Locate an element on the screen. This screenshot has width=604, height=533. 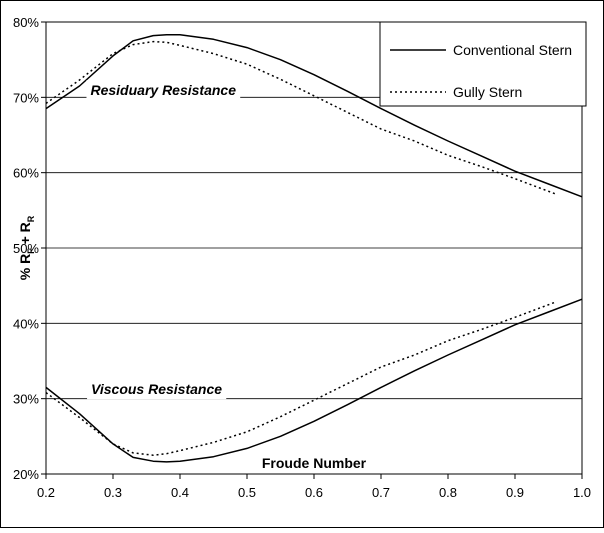
y-tick-label: 50% is located at coordinates (26, 248).